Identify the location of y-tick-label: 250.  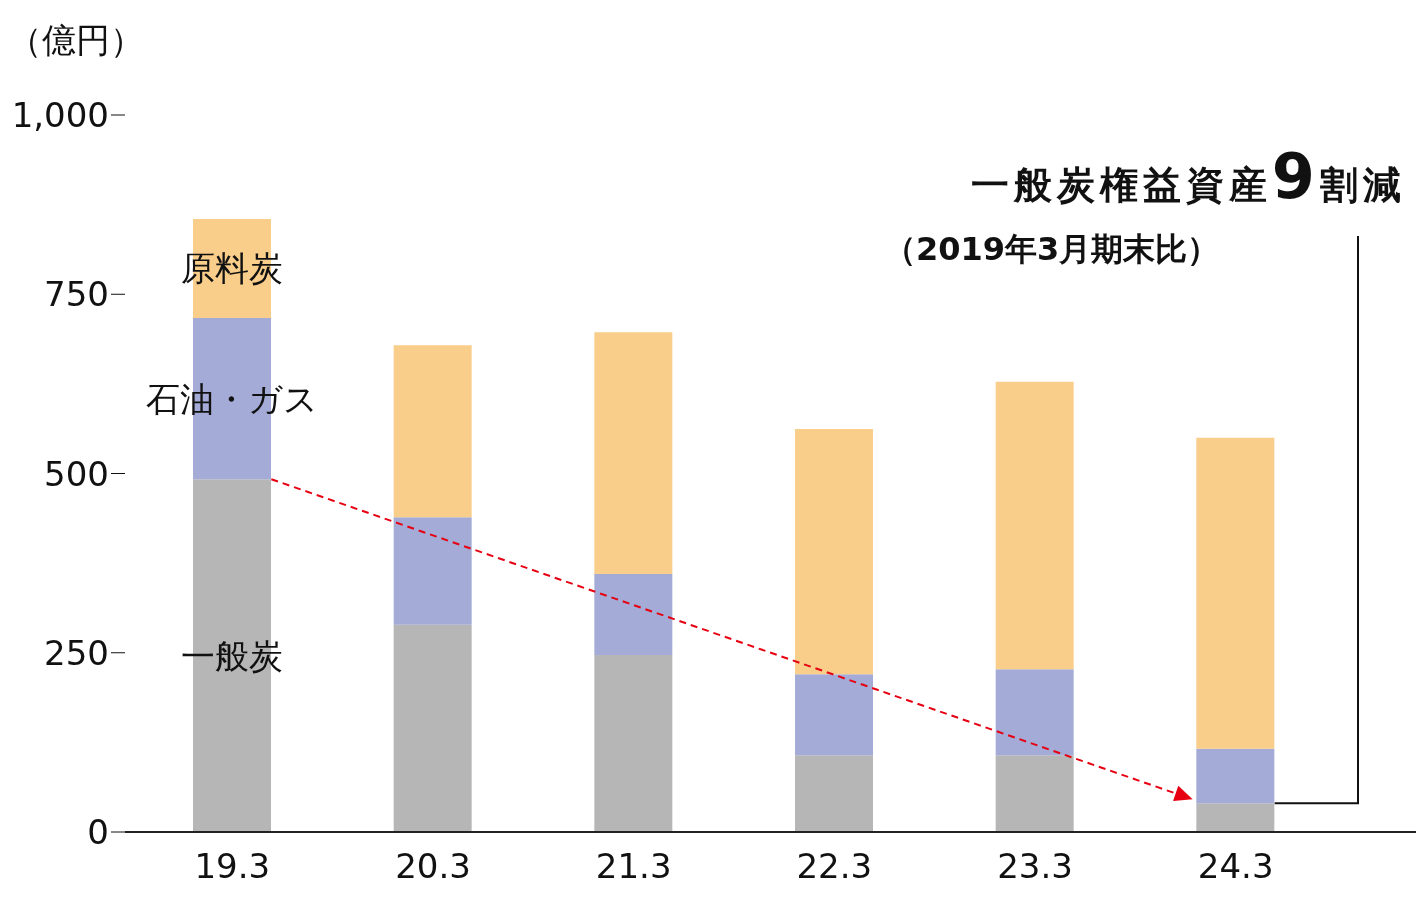
(76, 652).